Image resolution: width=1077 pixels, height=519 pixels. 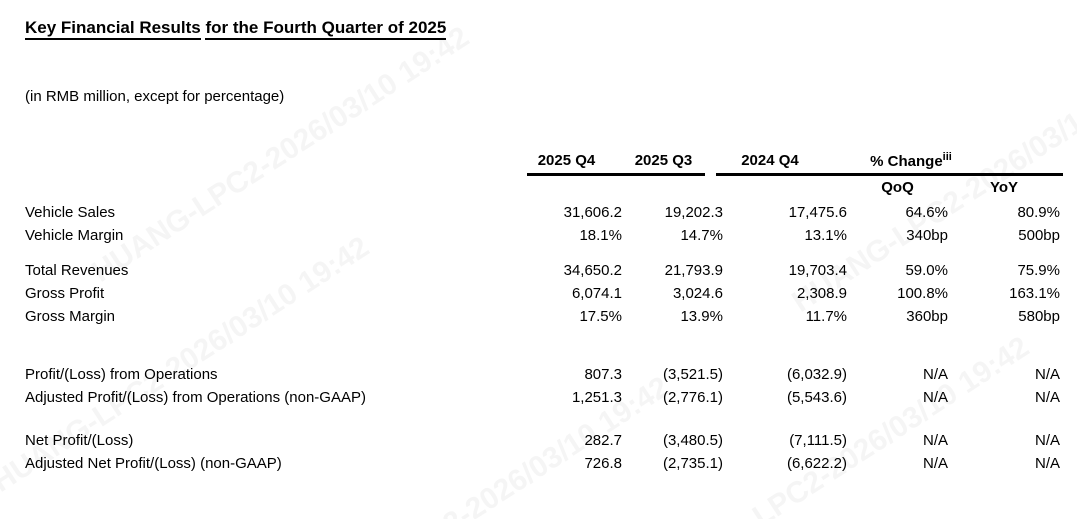 What do you see at coordinates (926, 270) in the screenshot?
I see `cell-qoq: 59.0%` at bounding box center [926, 270].